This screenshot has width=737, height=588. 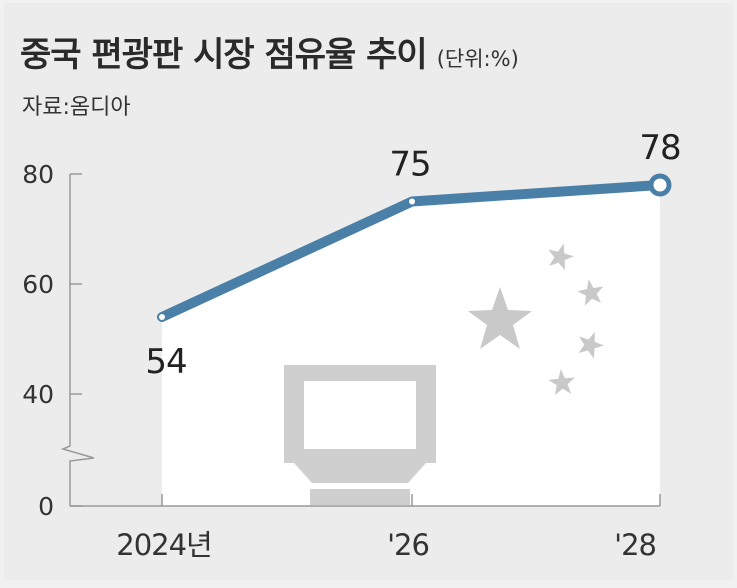 What do you see at coordinates (536, 319) in the screenshot?
I see `china-flag-stars-icon` at bounding box center [536, 319].